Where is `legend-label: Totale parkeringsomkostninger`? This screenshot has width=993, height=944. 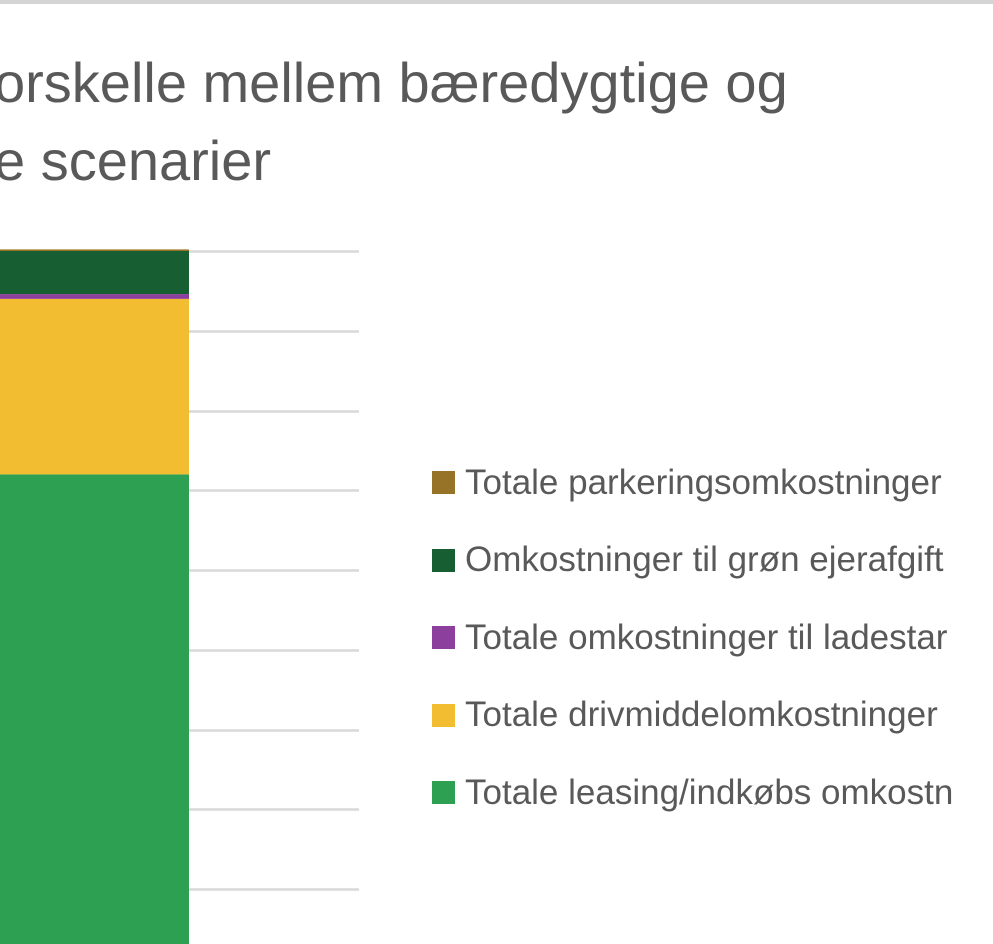
legend-label: Totale parkeringsomkostninger is located at coordinates (703, 482).